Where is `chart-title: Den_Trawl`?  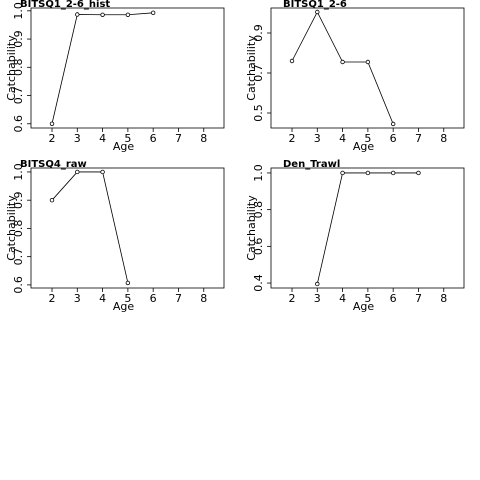
chart-title: Den_Trawl is located at coordinates (311, 164).